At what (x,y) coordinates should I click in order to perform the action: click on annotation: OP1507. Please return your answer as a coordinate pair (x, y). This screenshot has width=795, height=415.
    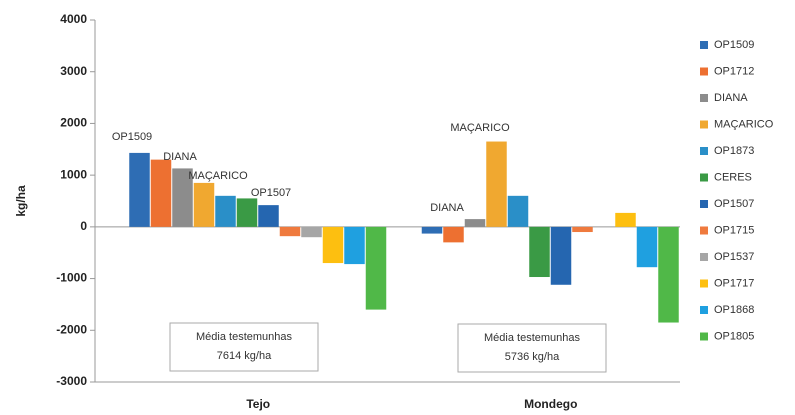
    Looking at the image, I should click on (271, 193).